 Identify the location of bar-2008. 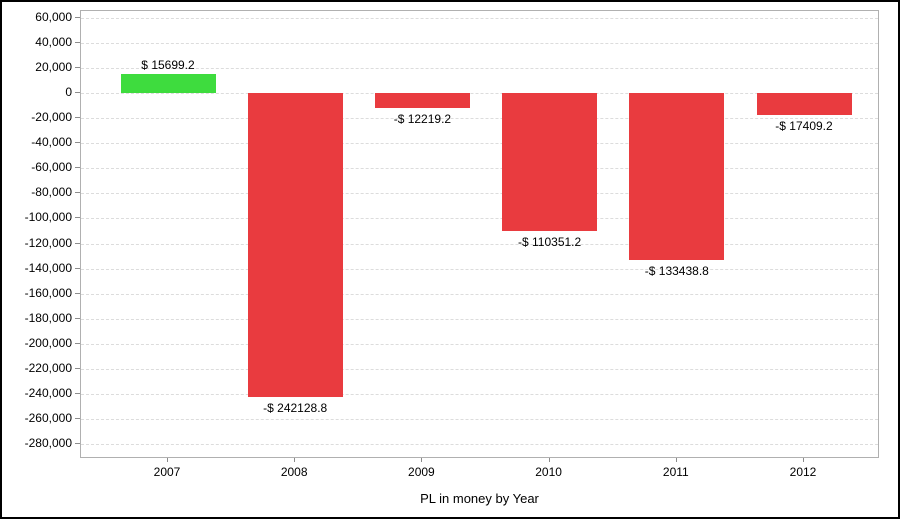
(295, 245).